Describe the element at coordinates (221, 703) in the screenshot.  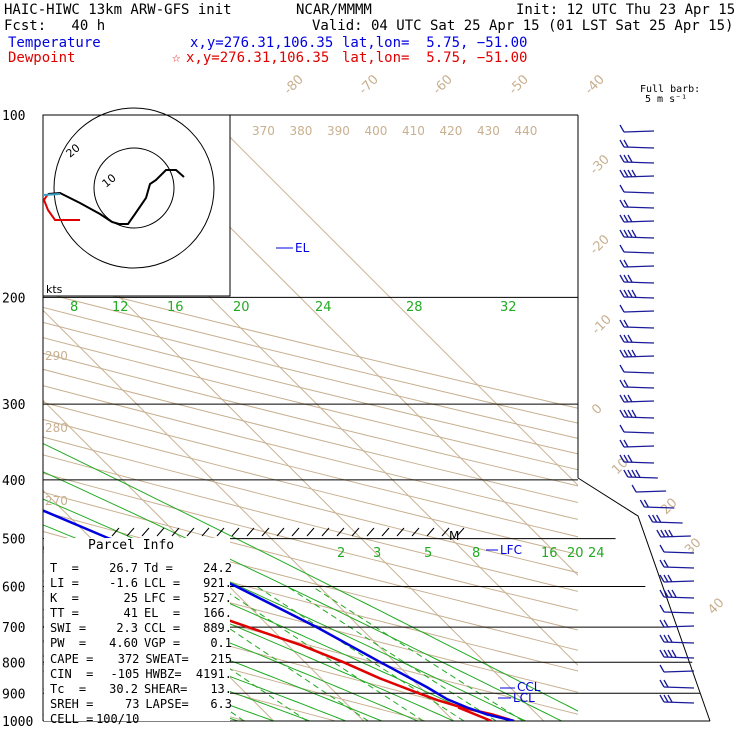
I see `parcel-info-cell: 6.3` at that location.